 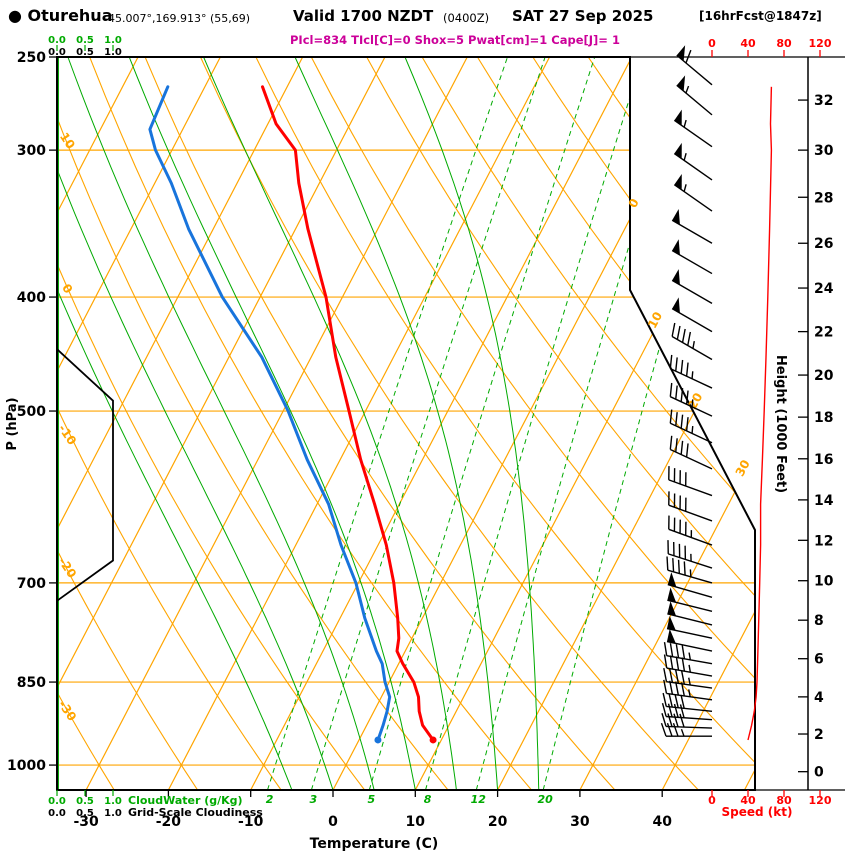 I want to click on svg-text: CloudWater (g/Kg), so click(x=185, y=800).